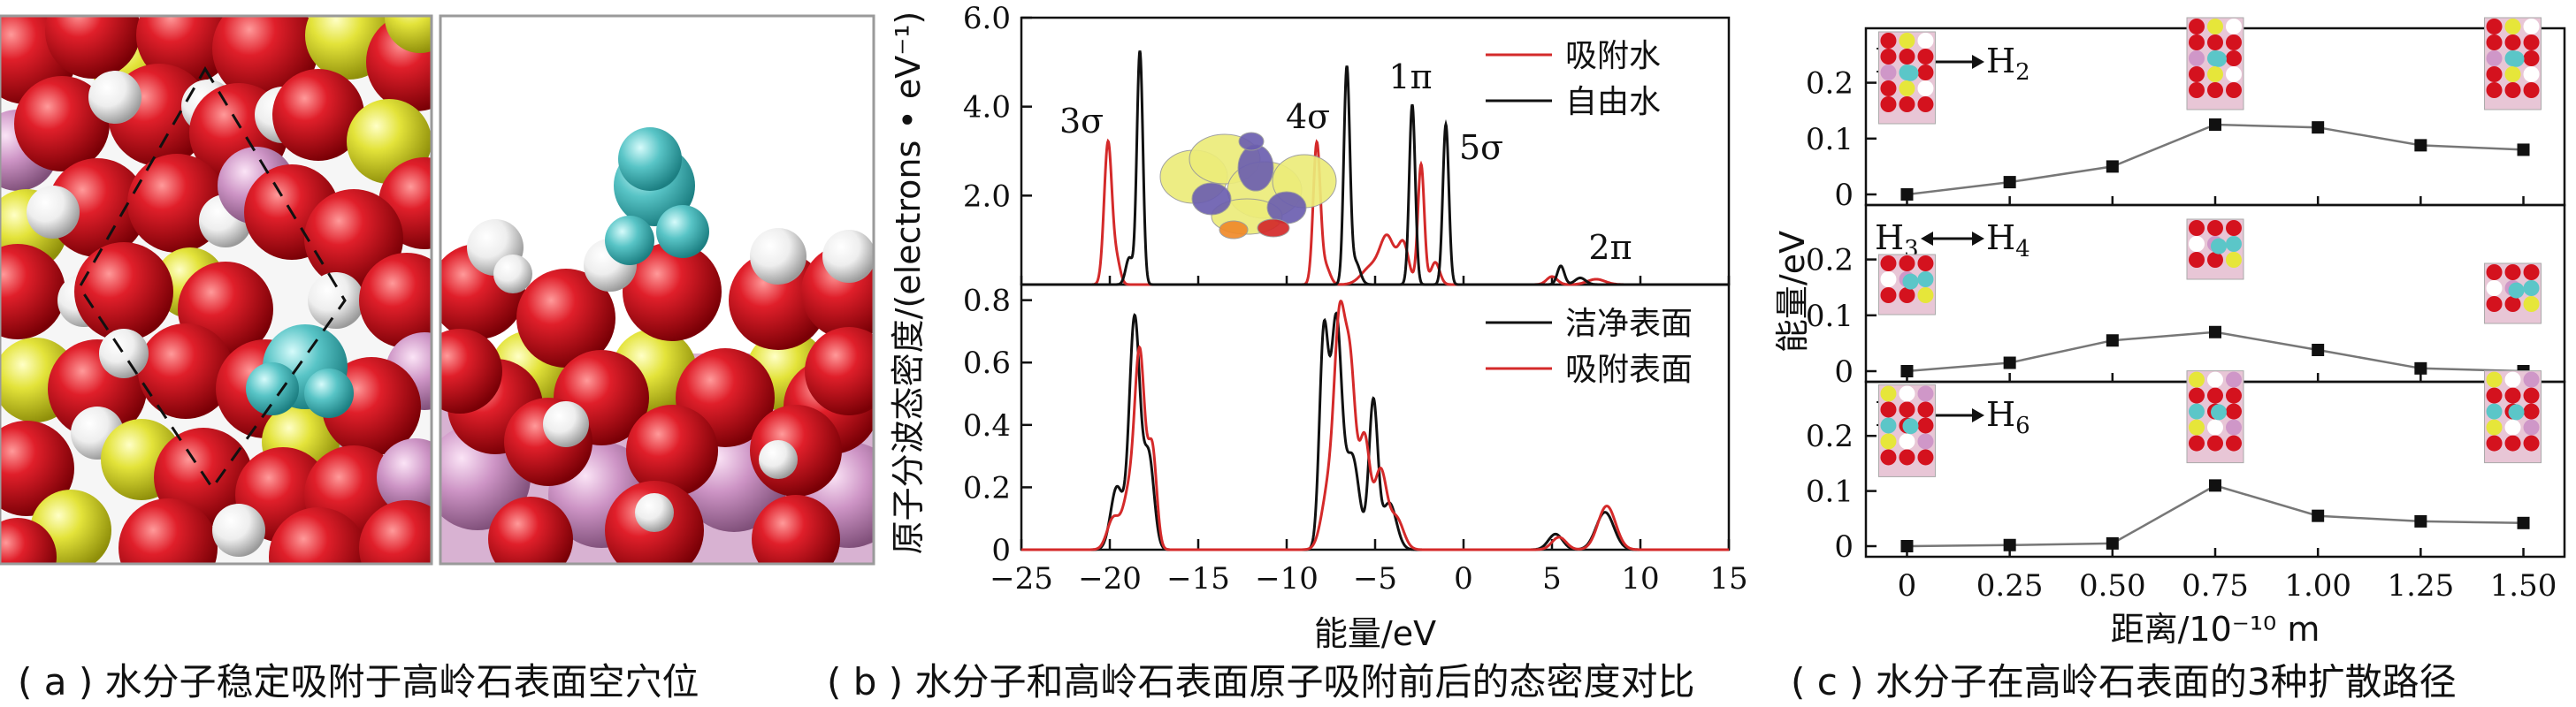 Image resolution: width=2576 pixels, height=707 pixels. What do you see at coordinates (2216, 516) in the screenshot?
I see `diffusion-energy-line` at bounding box center [2216, 516].